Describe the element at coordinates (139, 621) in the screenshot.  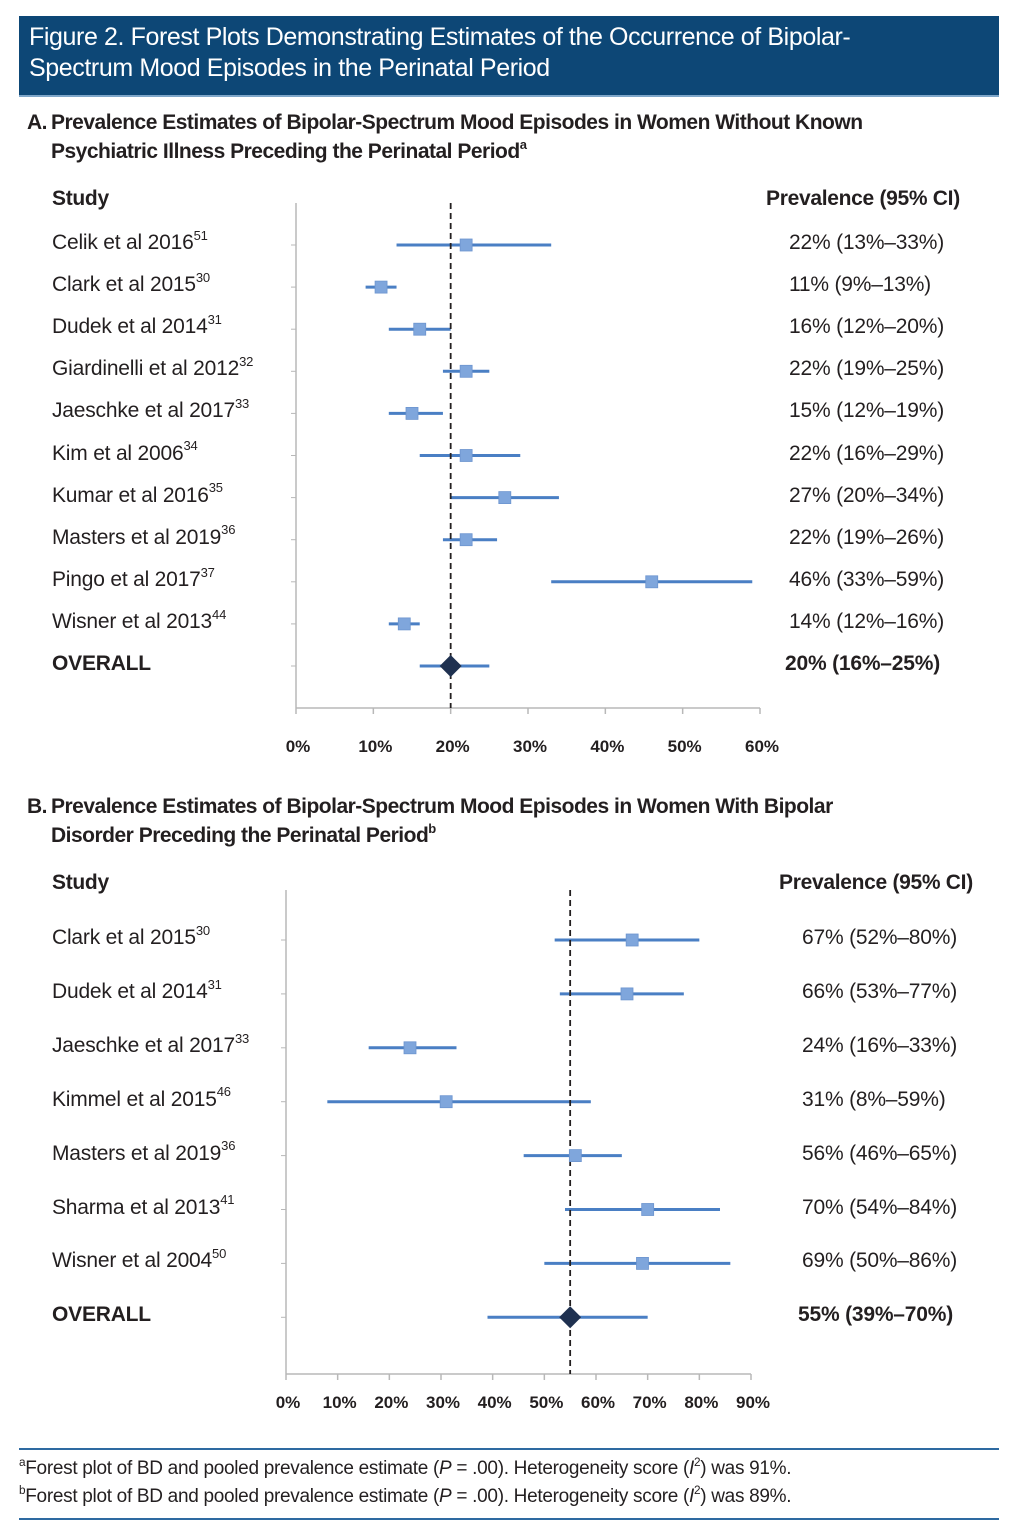
I see `study-name: Wisner et al 201344` at that location.